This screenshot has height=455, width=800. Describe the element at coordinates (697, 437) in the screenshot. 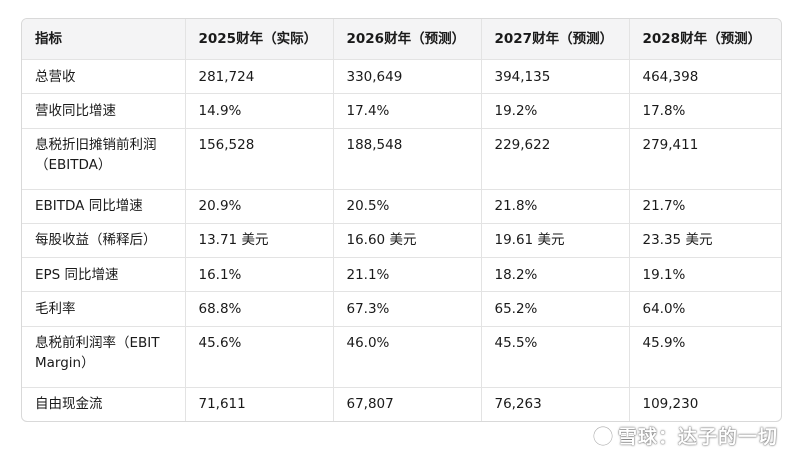

I see `watermark-text: 雪球：达子的一切` at that location.